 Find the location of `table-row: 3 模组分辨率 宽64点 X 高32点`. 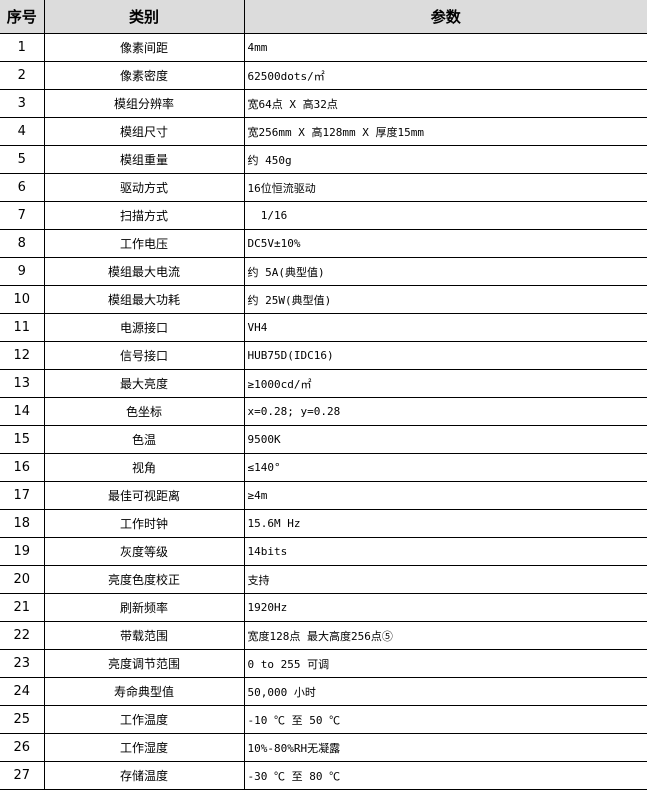

table-row: 3 模组分辨率 宽64点 X 高32点 is located at coordinates (323, 103).